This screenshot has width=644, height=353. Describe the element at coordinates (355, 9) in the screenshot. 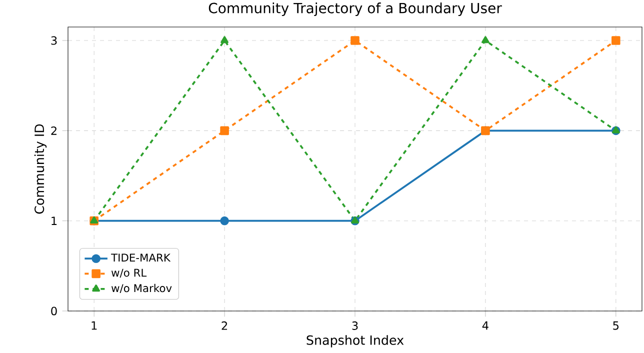

I see `chart-title: Community Trajectory of a Boundary User` at that location.